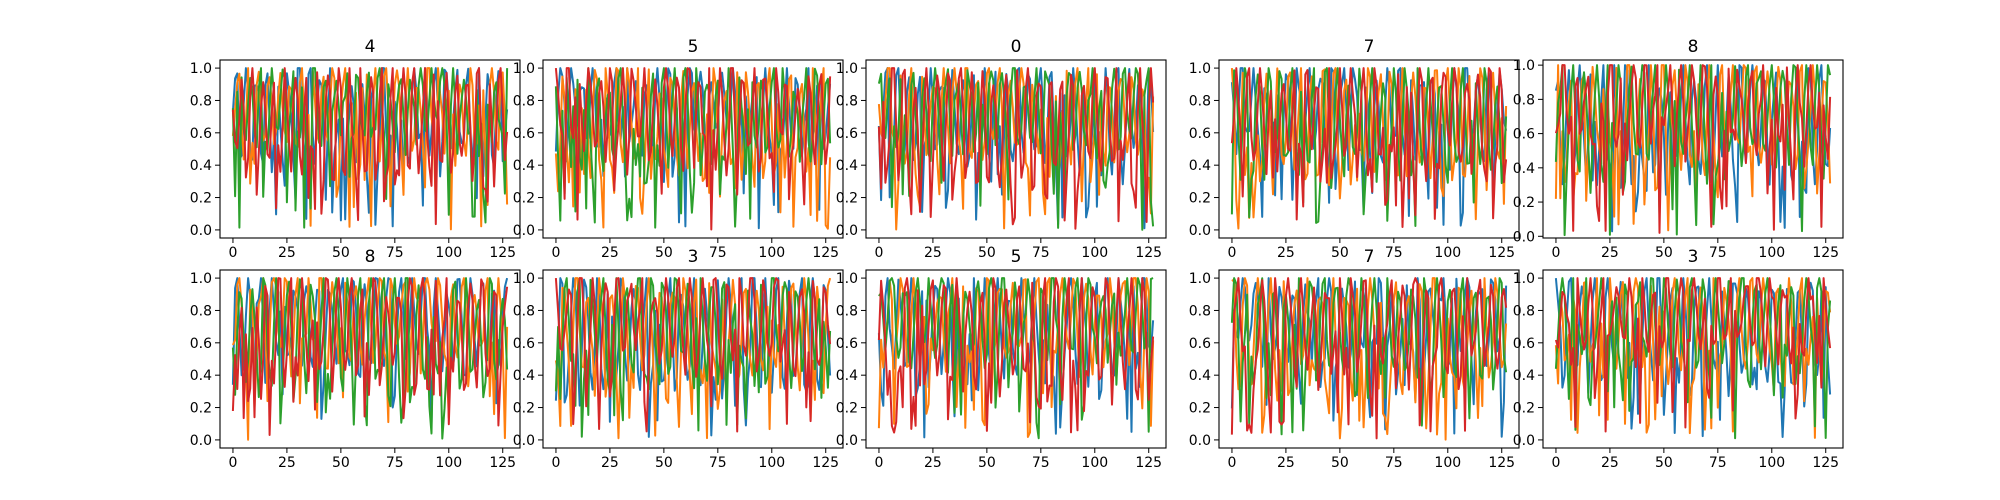 The image size is (2000, 500). I want to click on subplot-title: 8, so click(1693, 47).